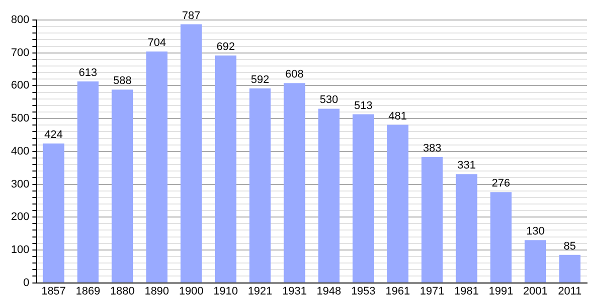  I want to click on x-tick-label: 1991, so click(501, 291).